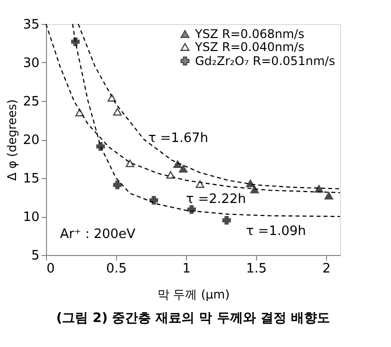  What do you see at coordinates (11, 140) in the screenshot?
I see `y-axis-title: Δ φ (degrees)` at bounding box center [11, 140].